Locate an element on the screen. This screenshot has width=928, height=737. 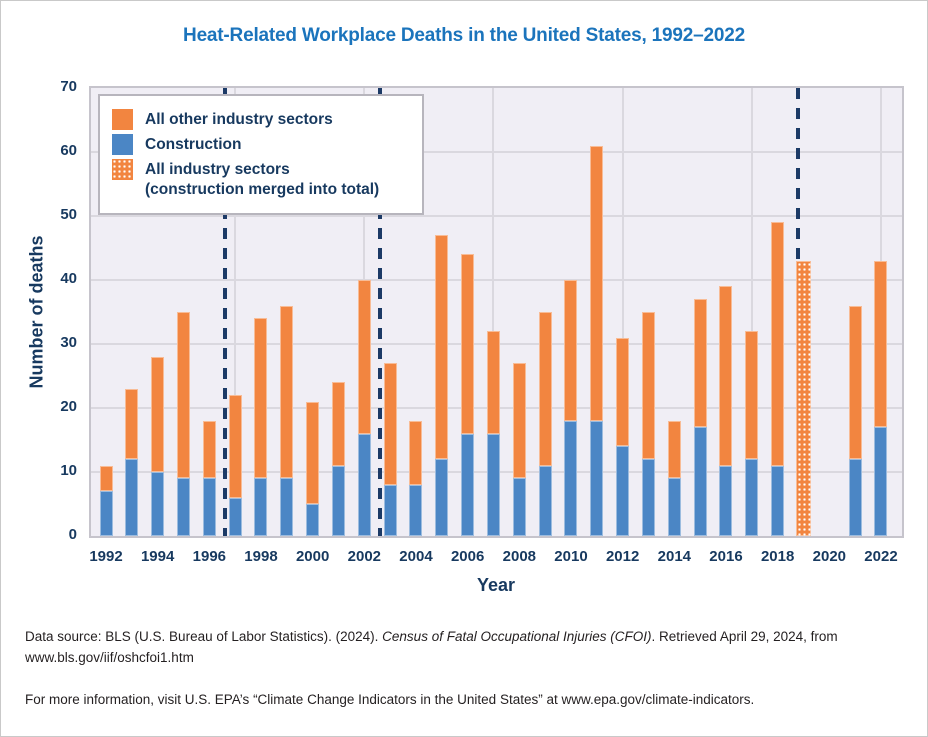
bar-1997-construction is located at coordinates (235, 516).